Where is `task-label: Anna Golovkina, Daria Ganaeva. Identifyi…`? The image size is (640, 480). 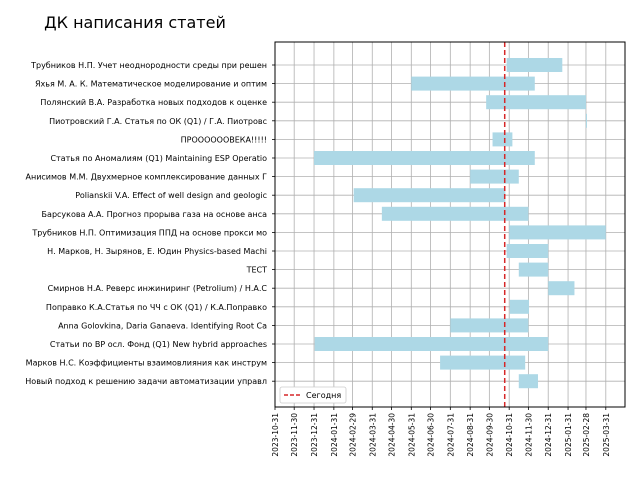 task-label: Anna Golovkina, Daria Ganaeva. Identifyi… is located at coordinates (162, 325).